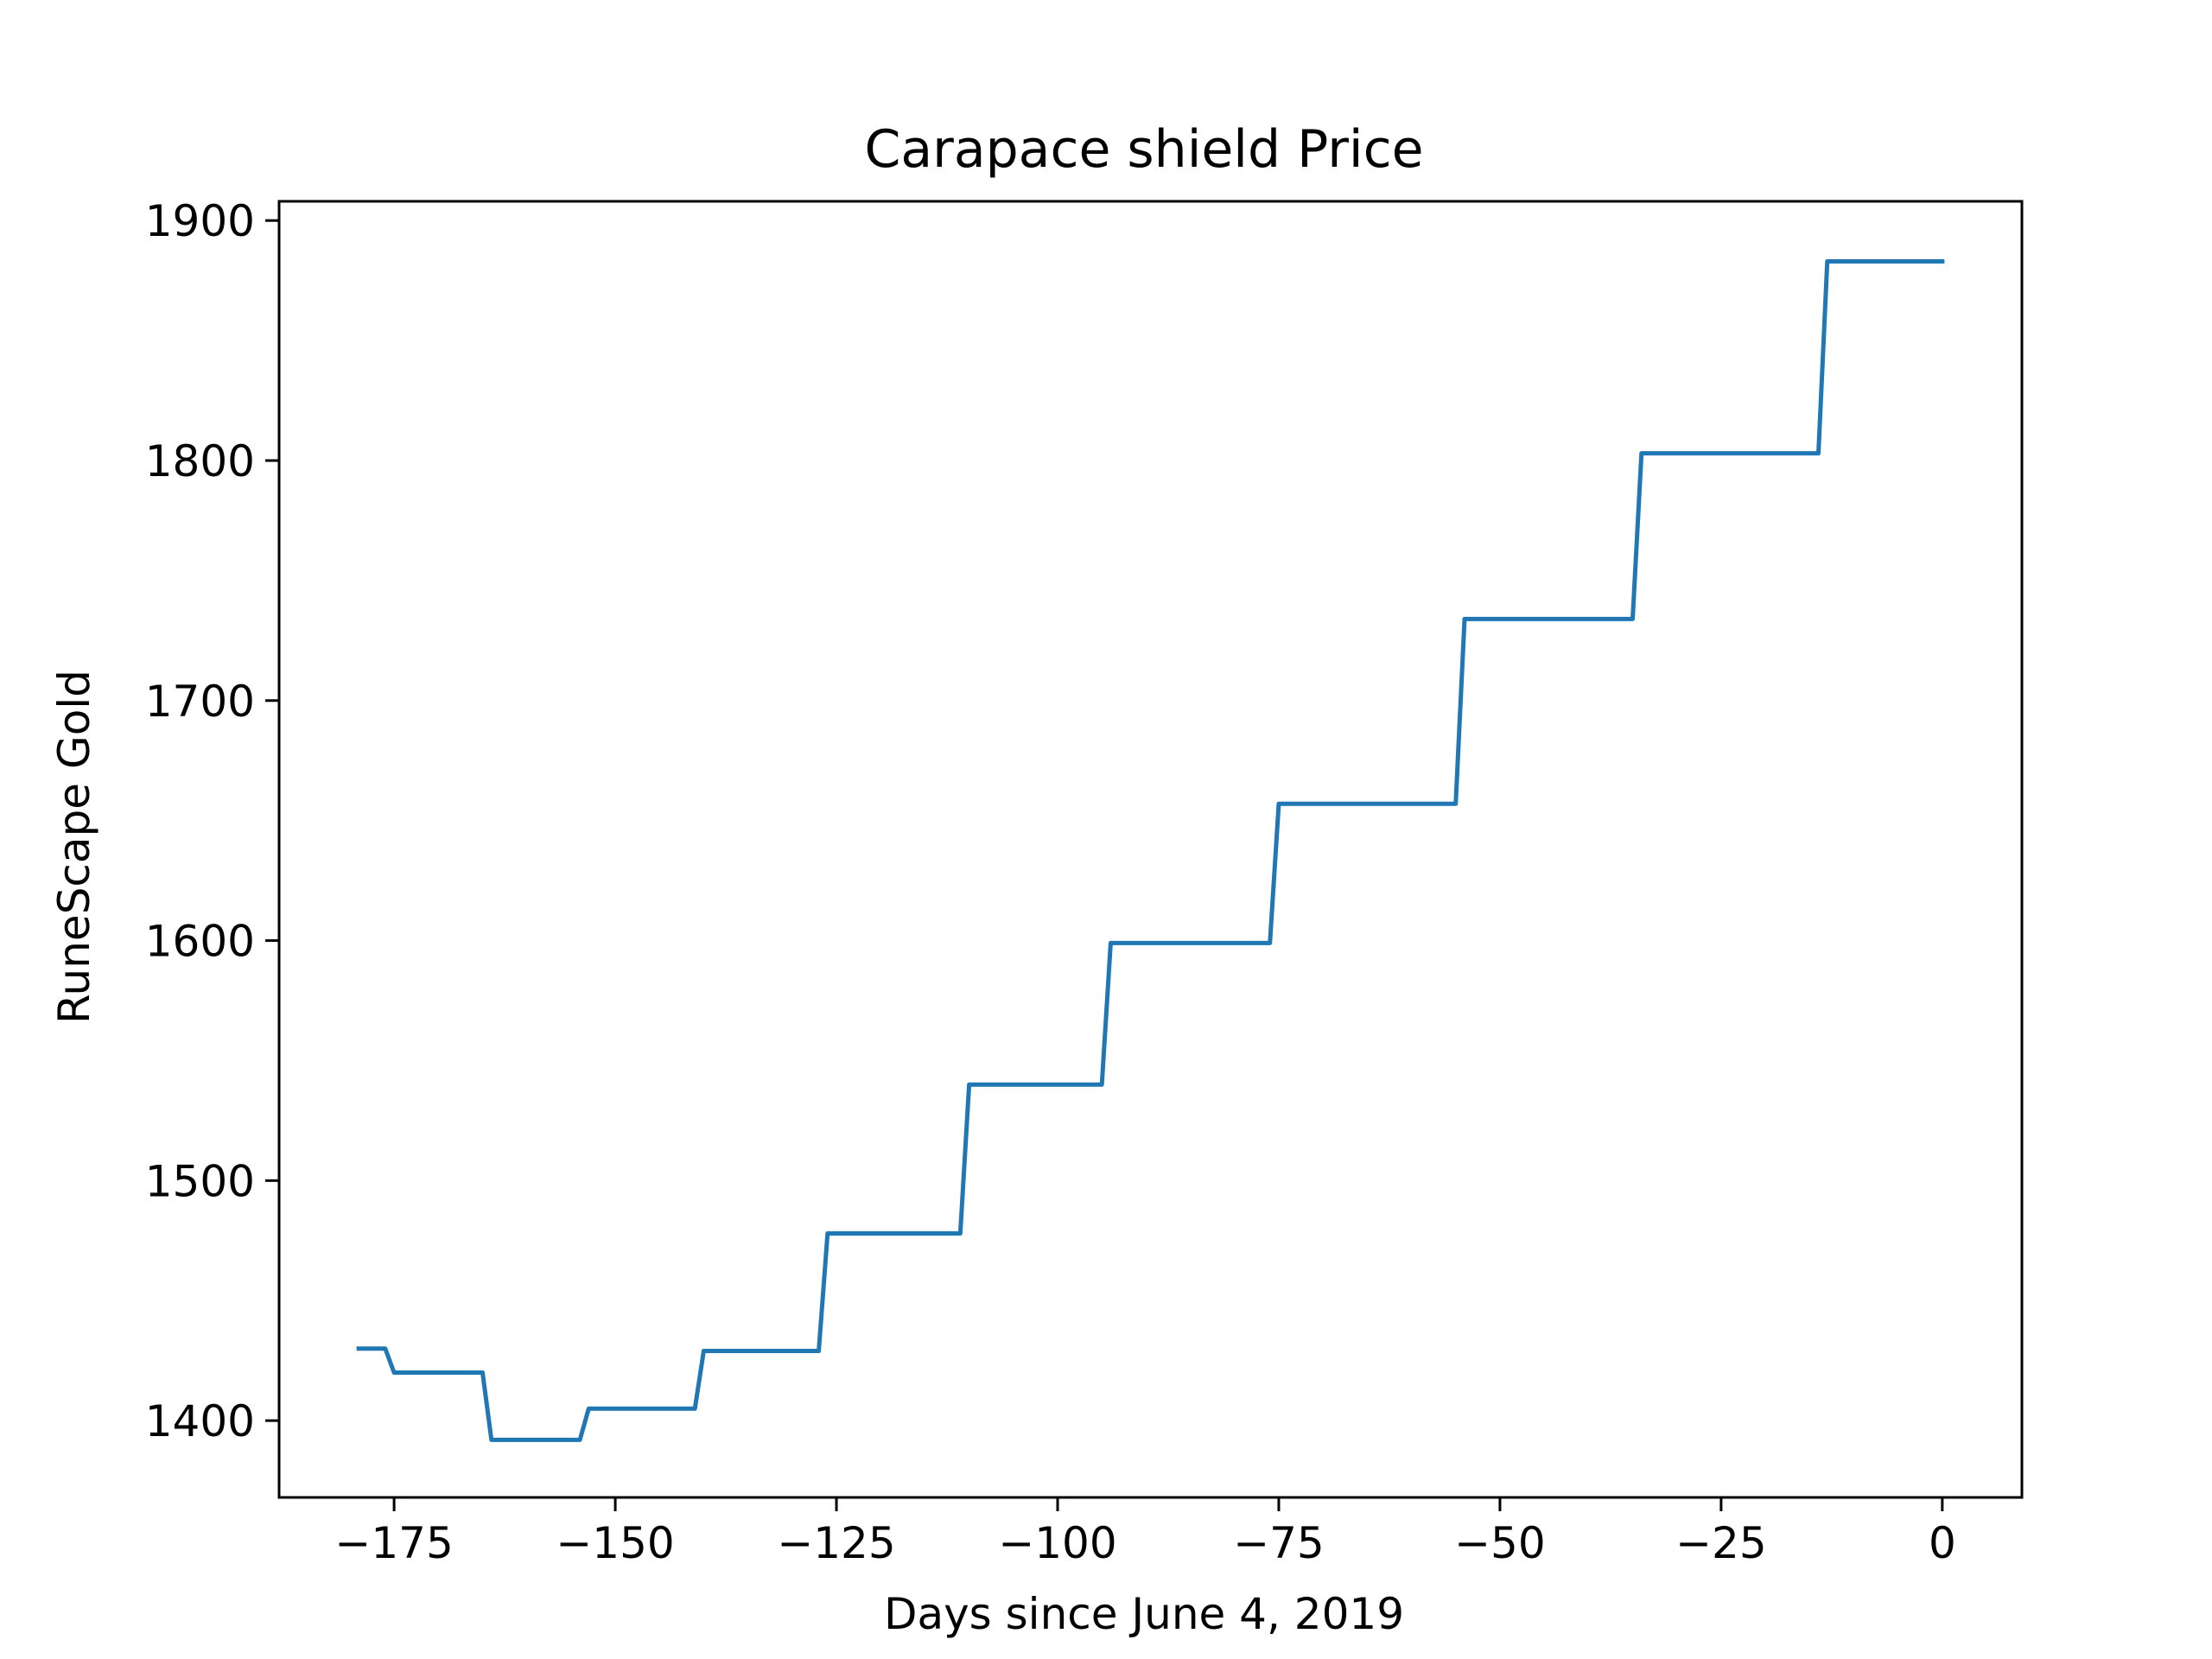 This screenshot has width=2212, height=1659. What do you see at coordinates (200, 461) in the screenshot?
I see `y-tick-label: 1800` at bounding box center [200, 461].